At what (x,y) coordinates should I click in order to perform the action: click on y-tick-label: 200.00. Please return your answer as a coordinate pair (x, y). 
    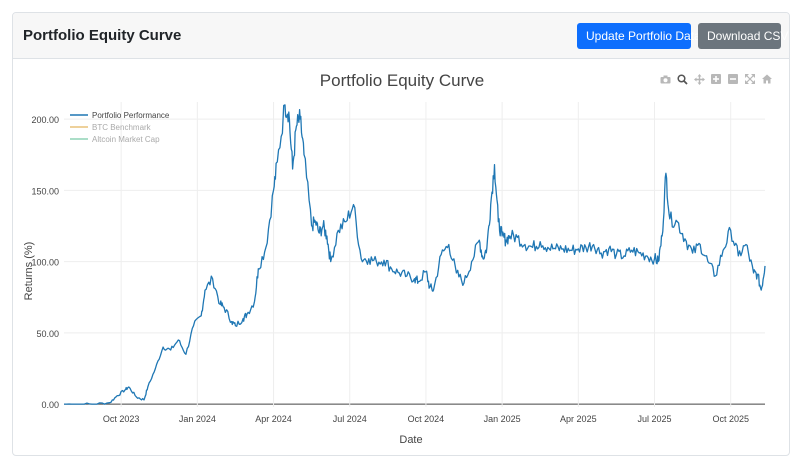
    Looking at the image, I should click on (45, 120).